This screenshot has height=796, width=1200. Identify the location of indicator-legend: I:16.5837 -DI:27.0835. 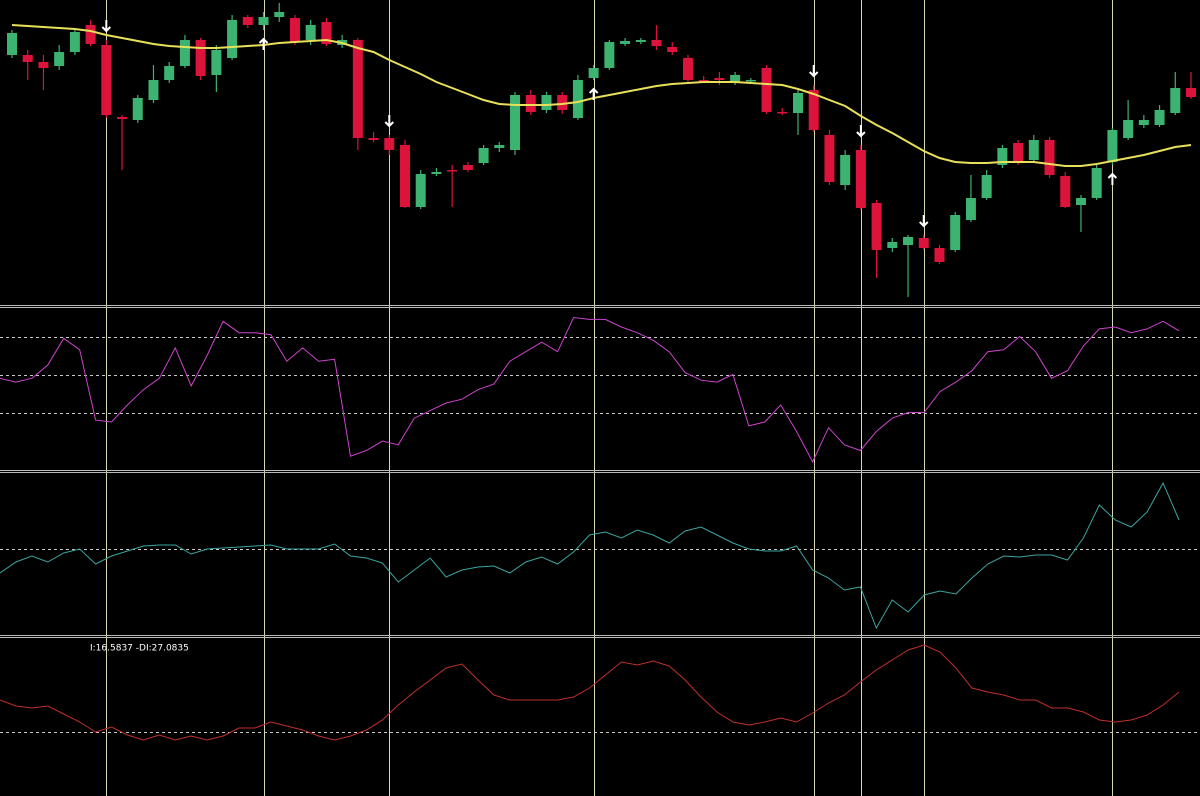
(139, 649).